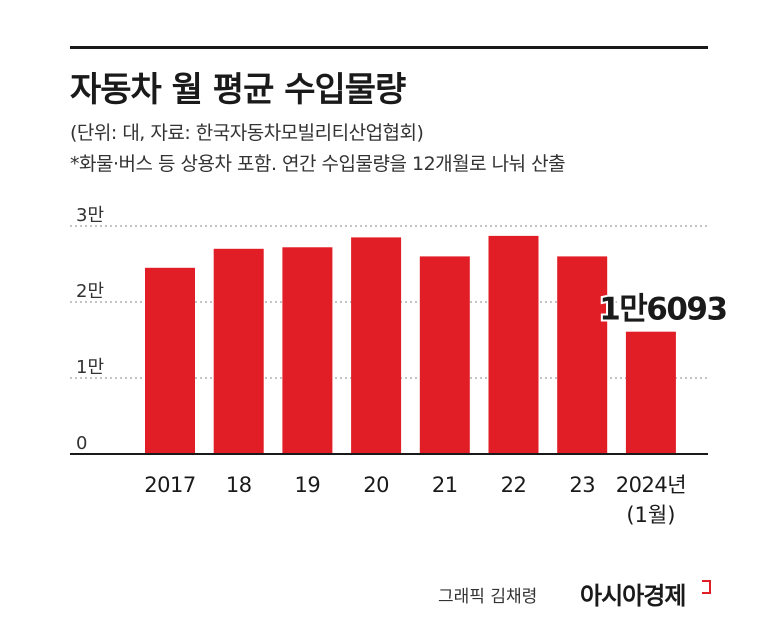  I want to click on y-tick-label: 0, so click(81, 443).